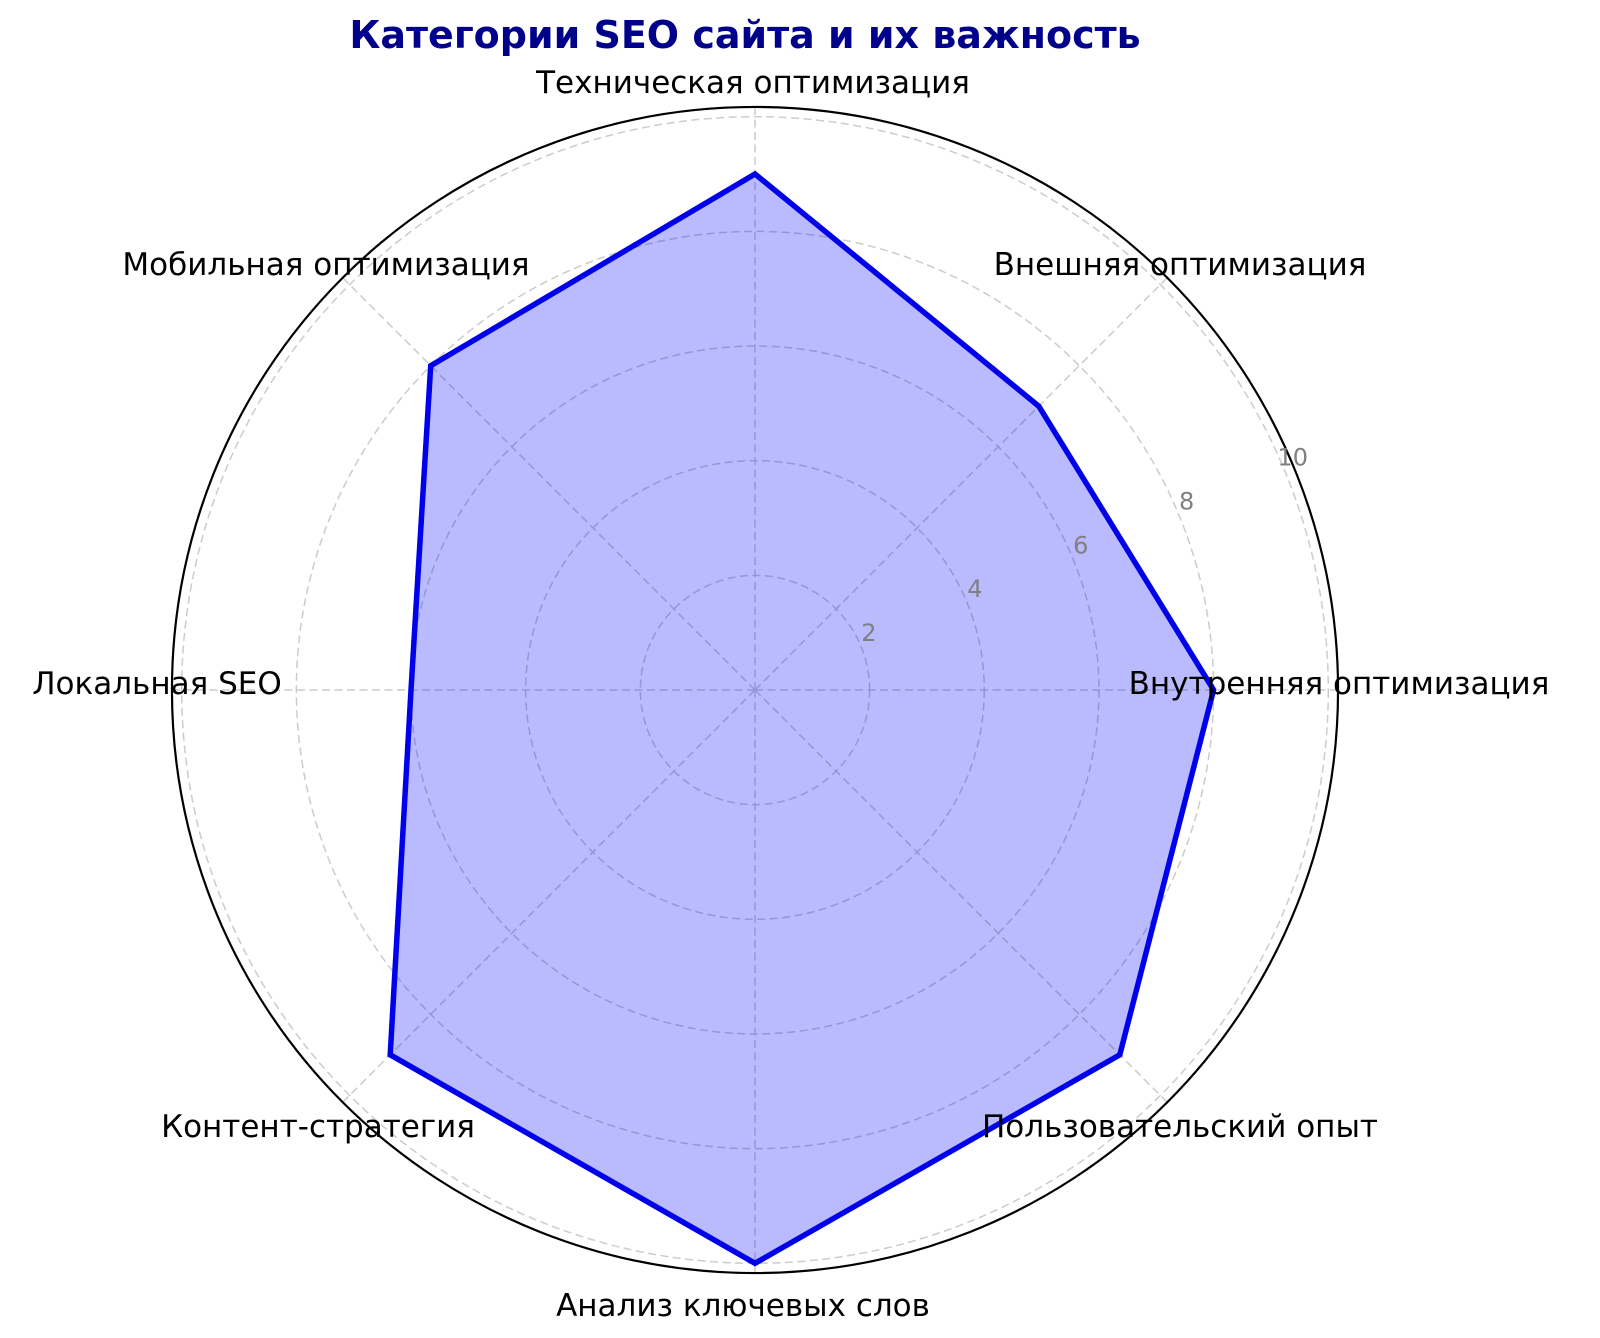  Describe the element at coordinates (1180, 265) in the screenshot. I see `axis-category-label: Внешняя оптимизация` at that location.